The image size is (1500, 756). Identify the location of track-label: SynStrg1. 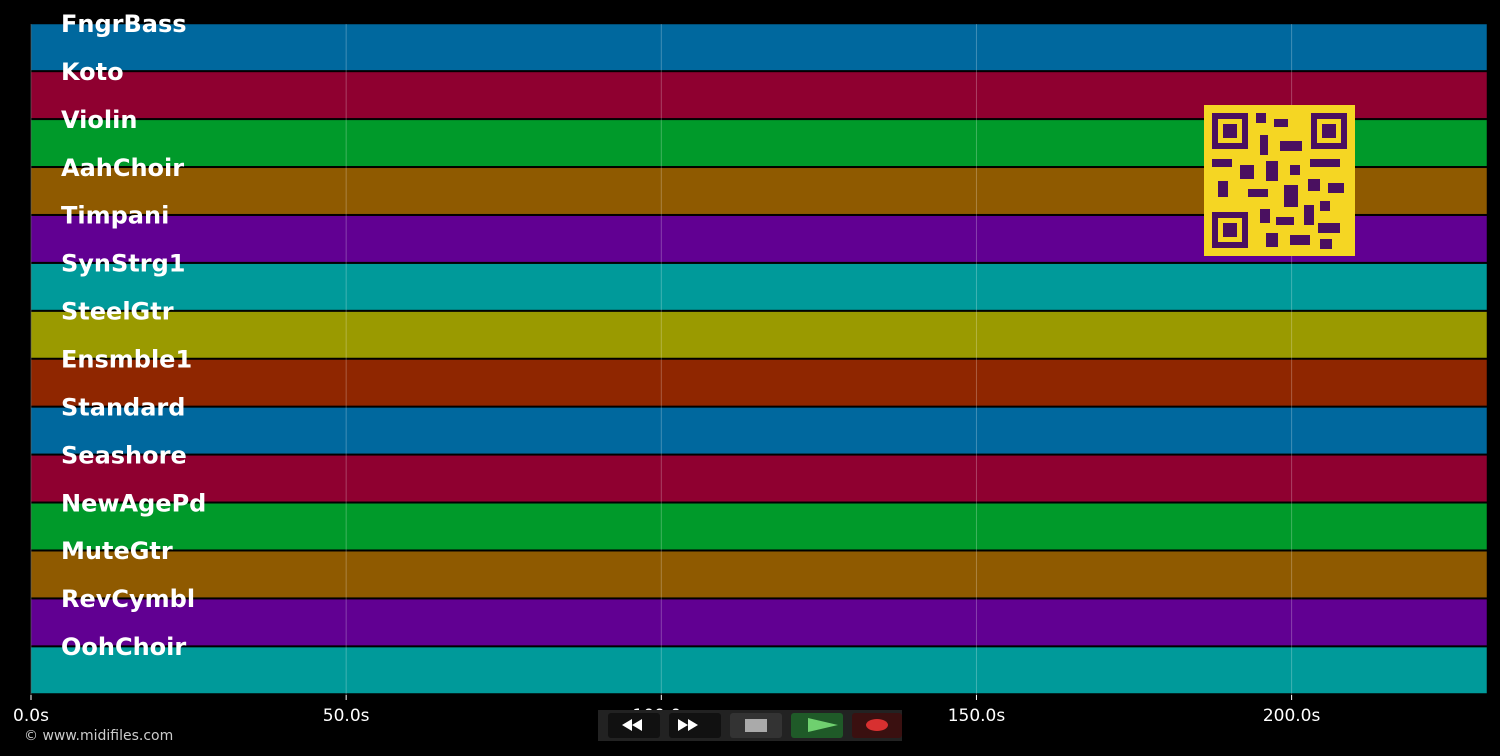
(123, 264).